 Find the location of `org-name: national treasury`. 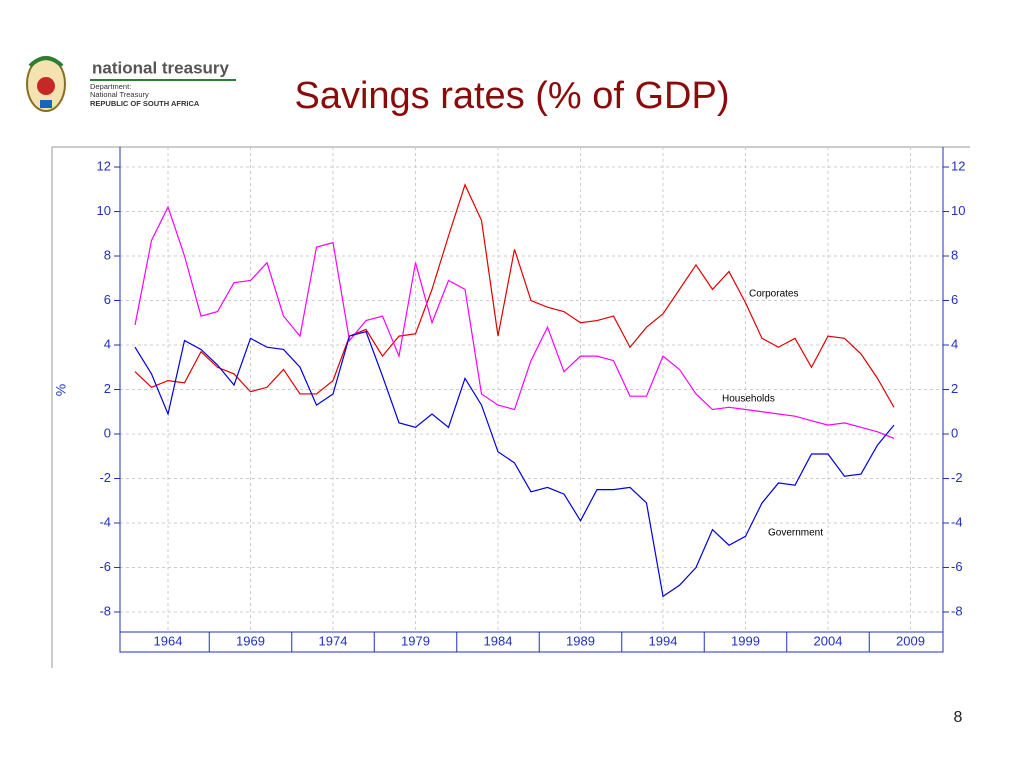

org-name: national treasury is located at coordinates (161, 67).